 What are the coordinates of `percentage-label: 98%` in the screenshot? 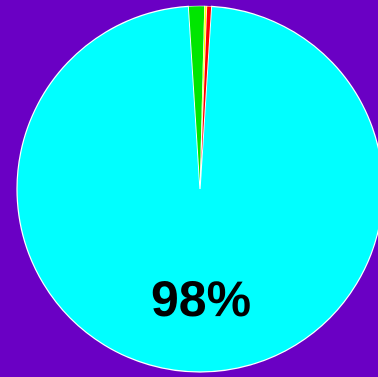 It's located at (201, 299).